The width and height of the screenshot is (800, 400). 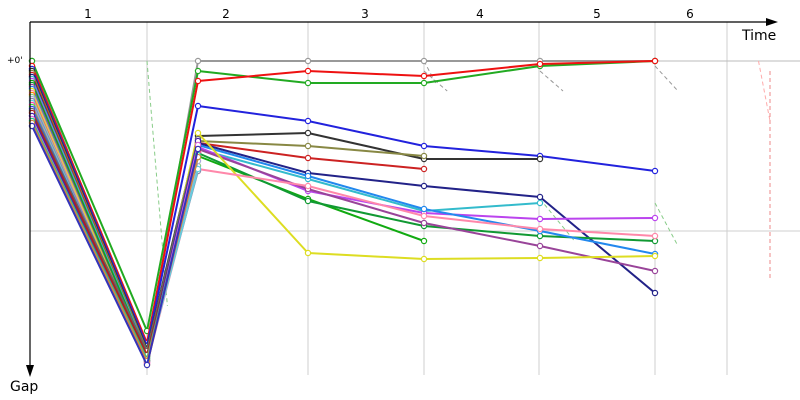 What do you see at coordinates (772, 22) in the screenshot?
I see `x-axis-arrow` at bounding box center [772, 22].